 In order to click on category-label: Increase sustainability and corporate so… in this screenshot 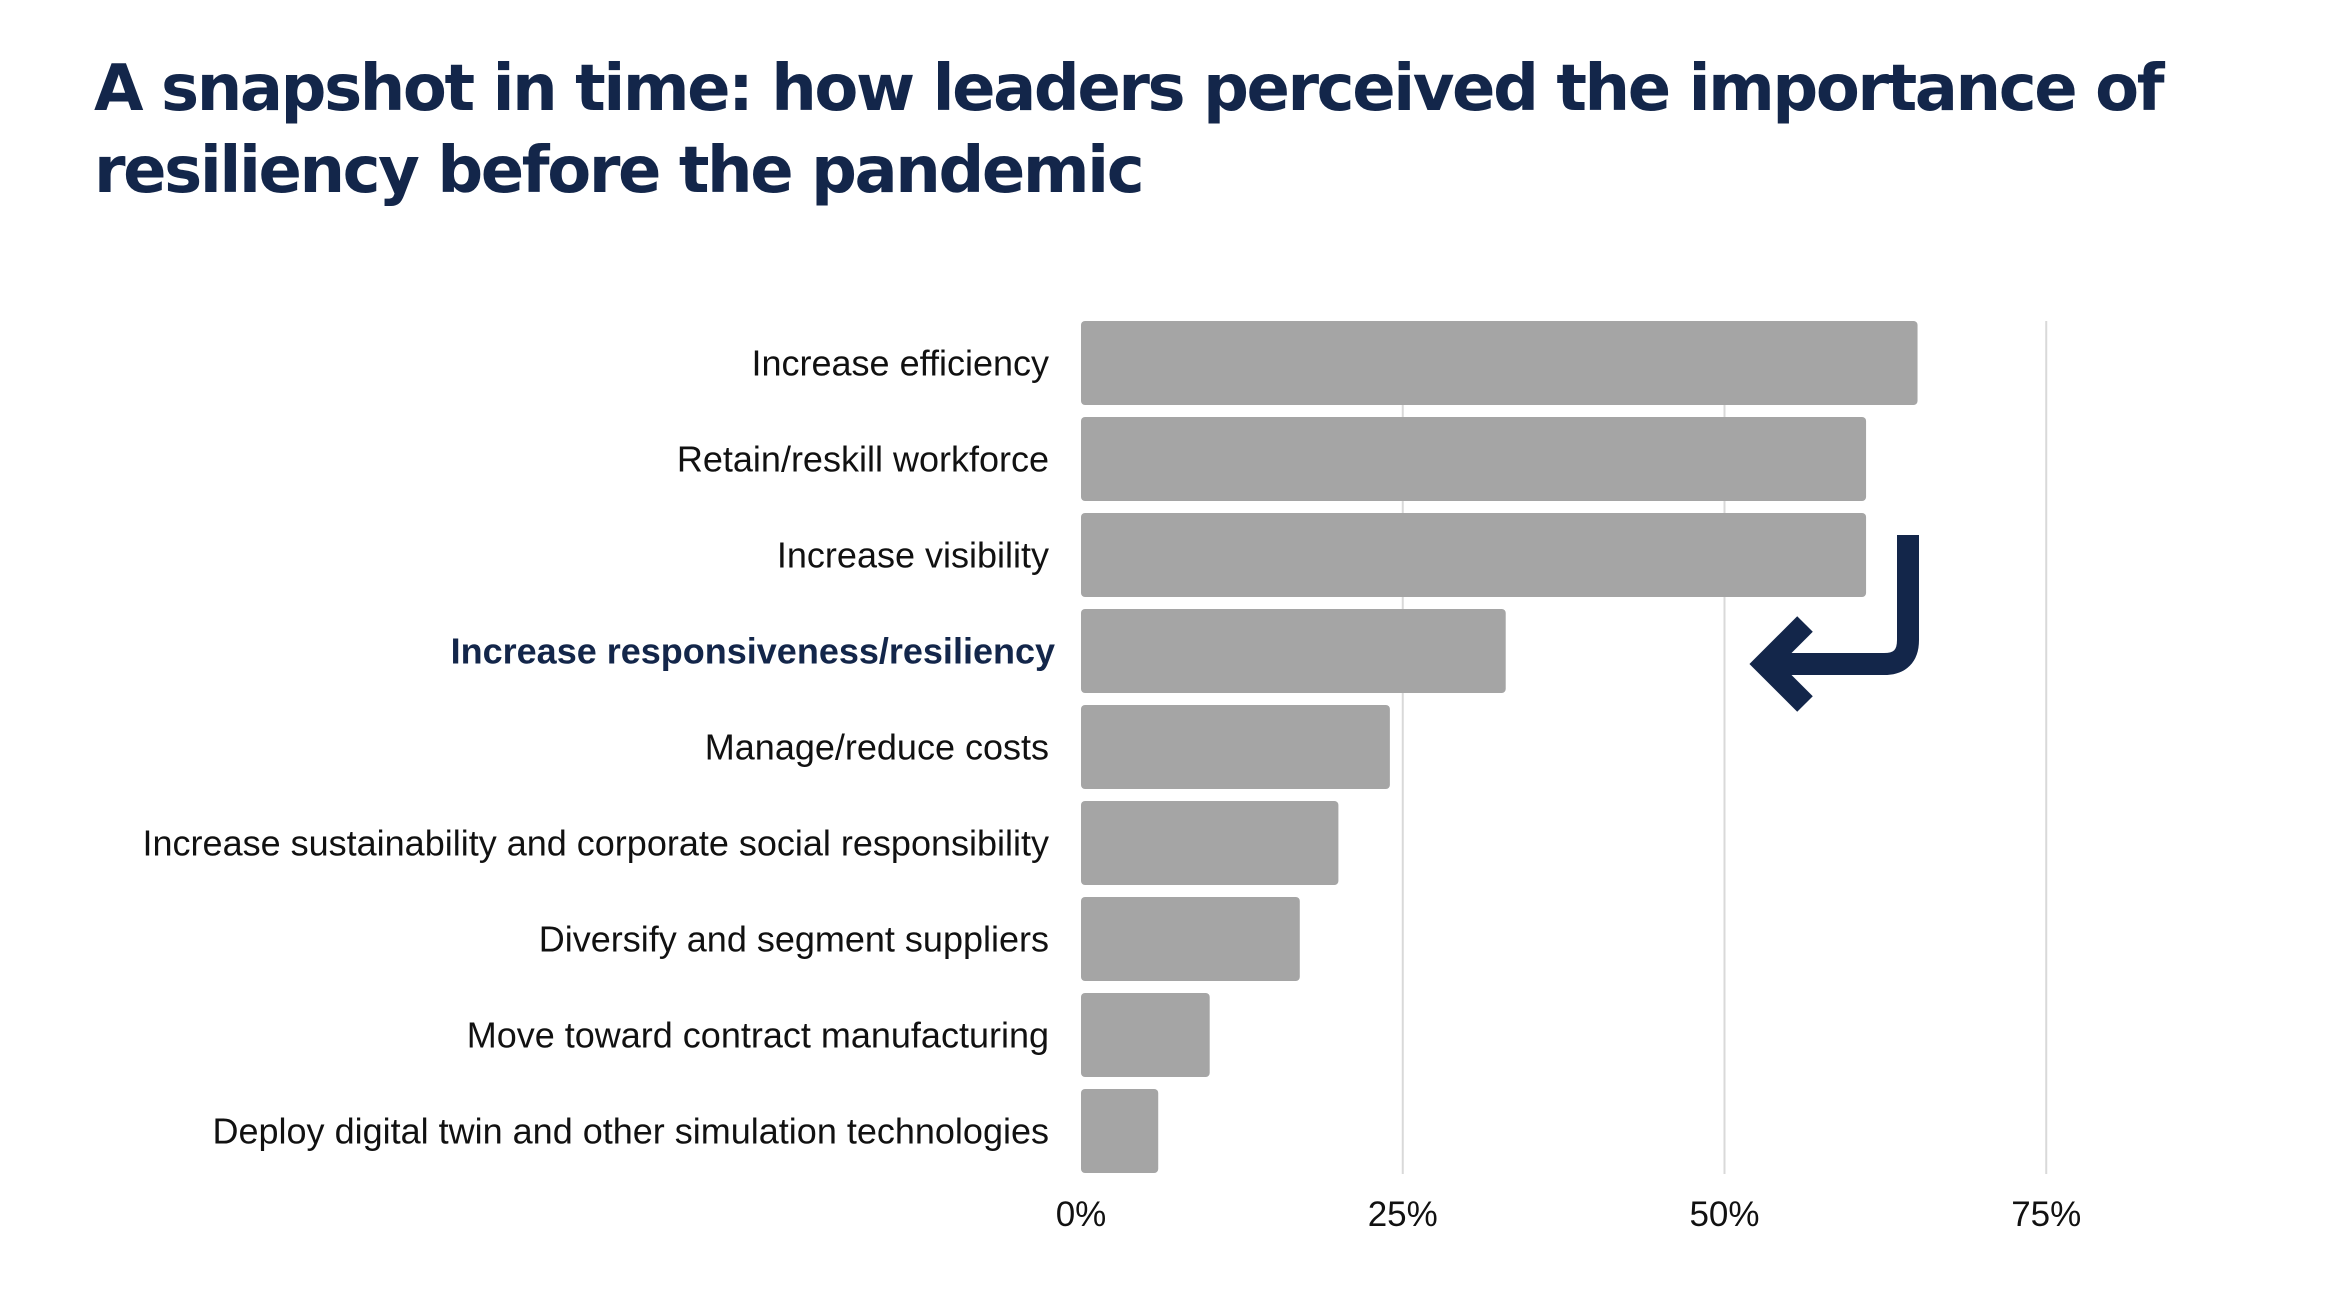, I will do `click(596, 843)`.